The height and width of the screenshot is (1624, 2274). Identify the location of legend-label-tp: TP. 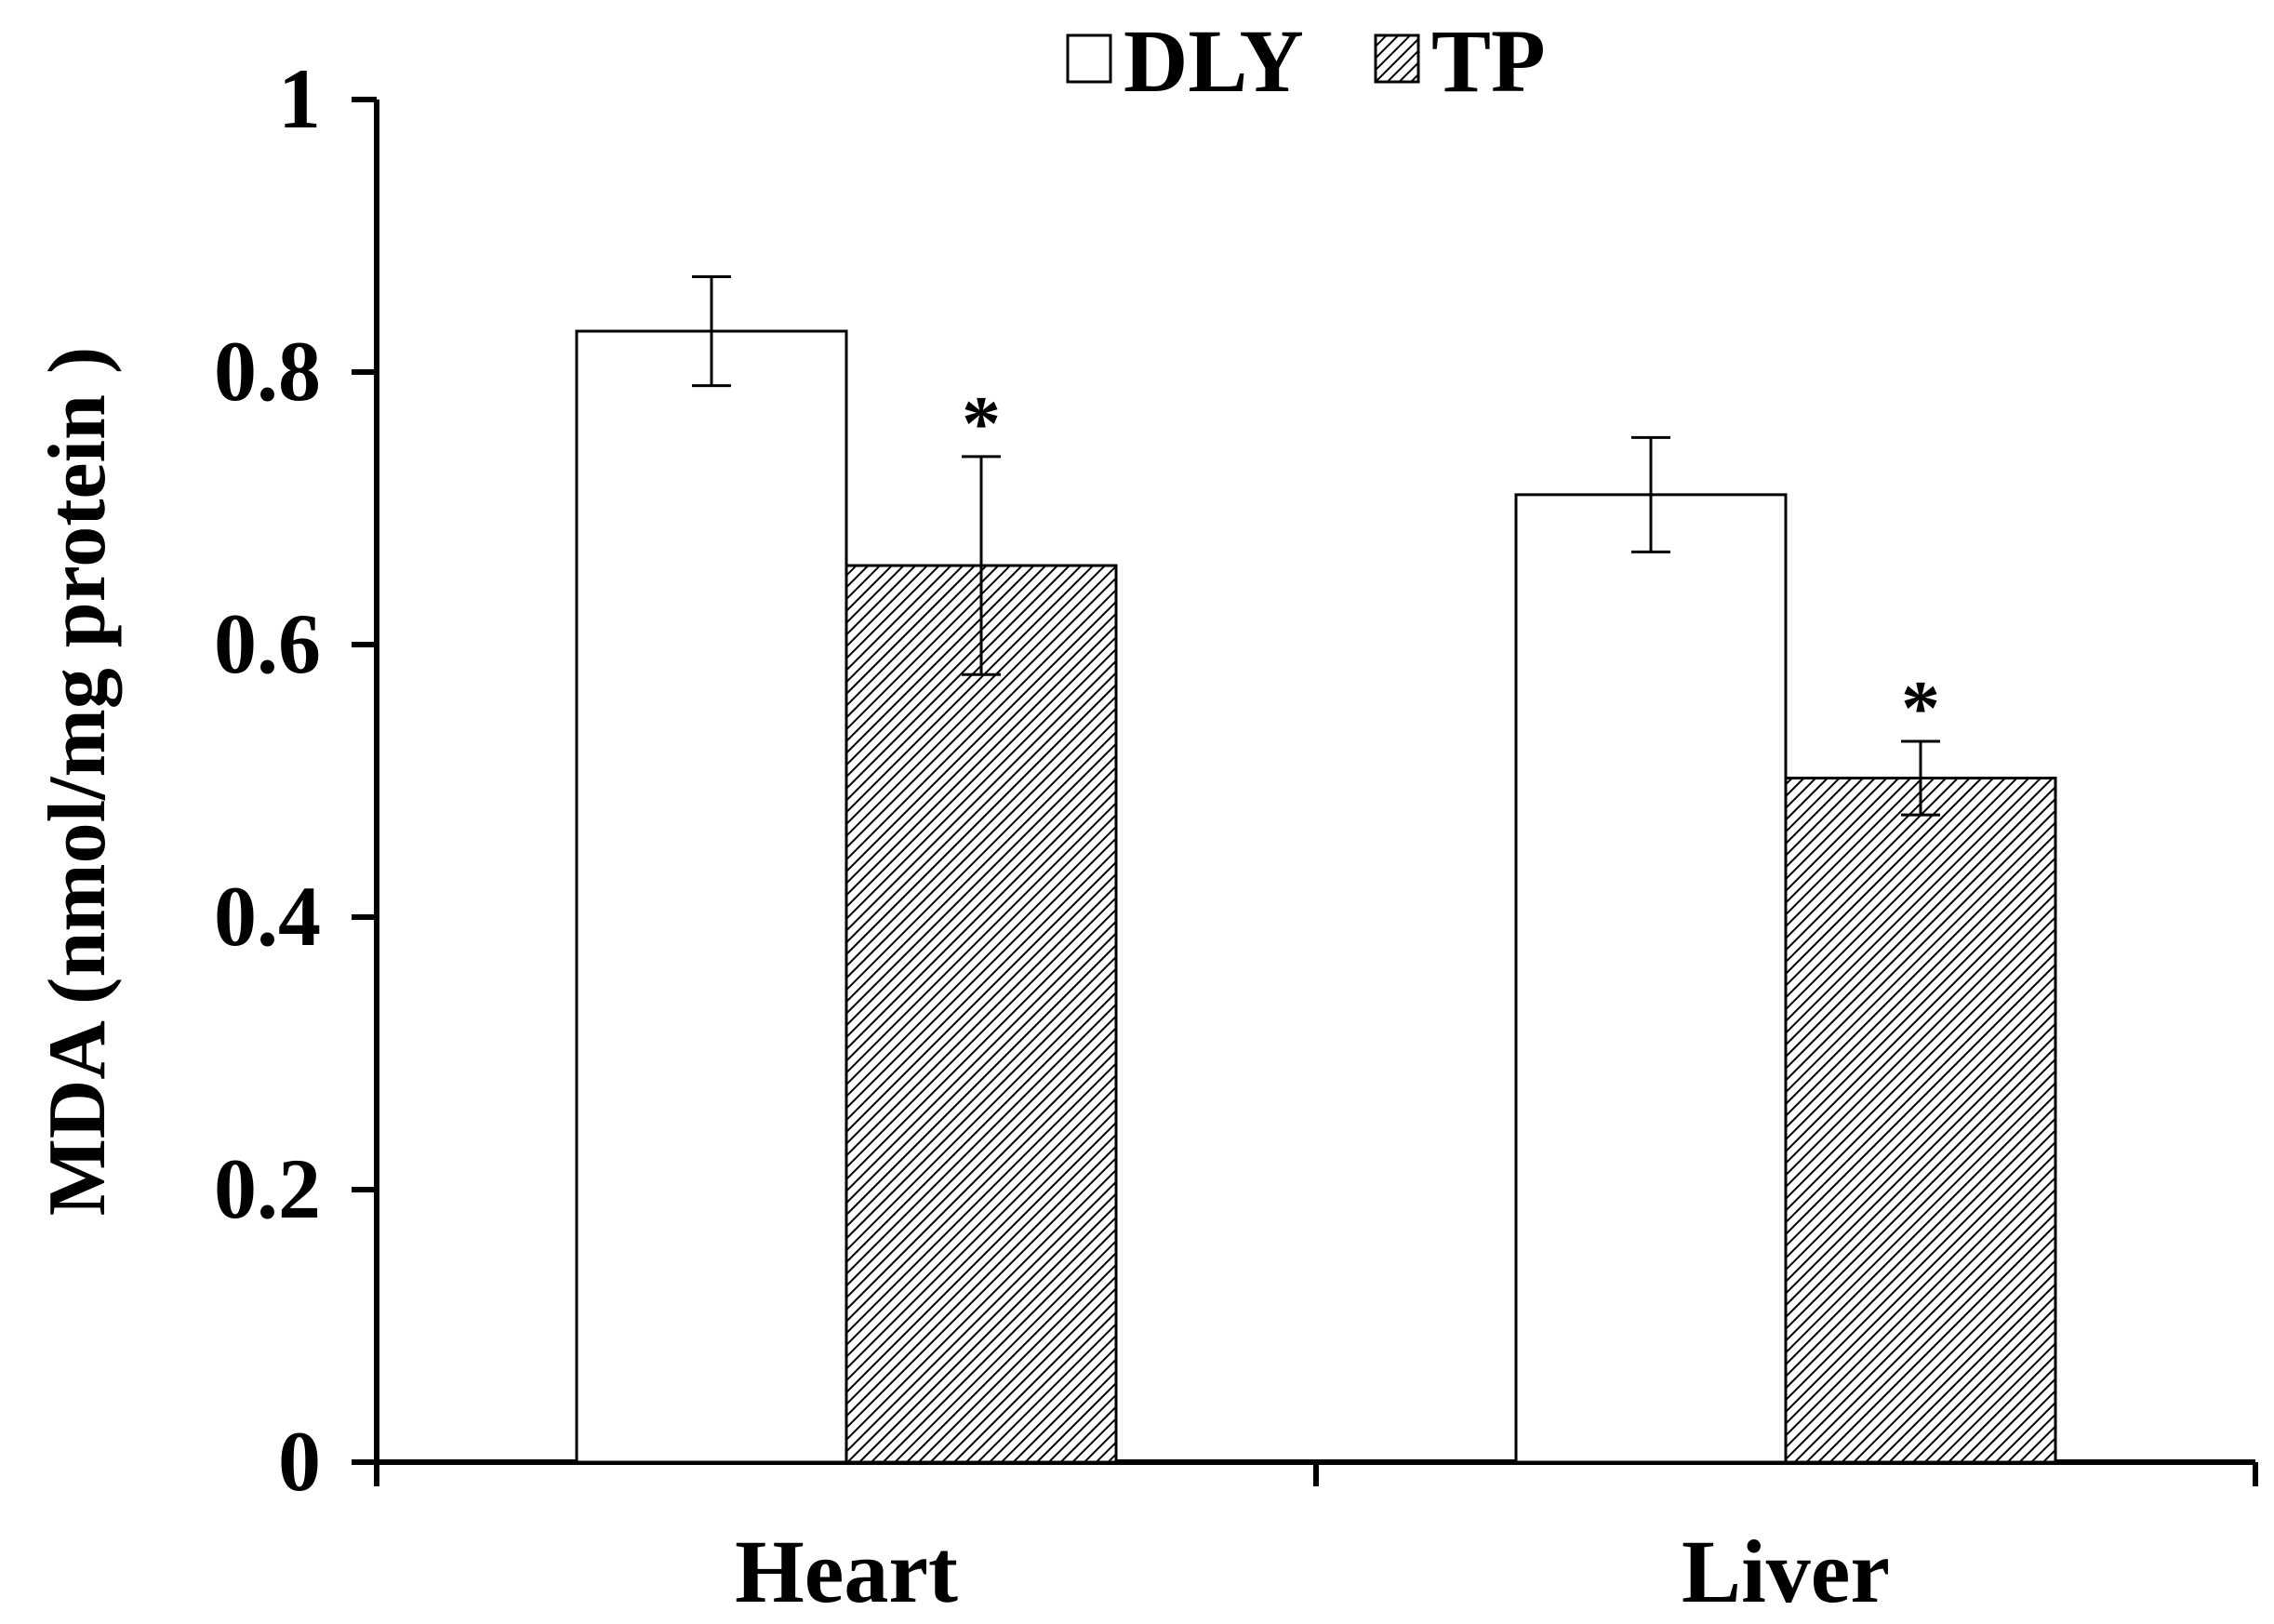
(1488, 61).